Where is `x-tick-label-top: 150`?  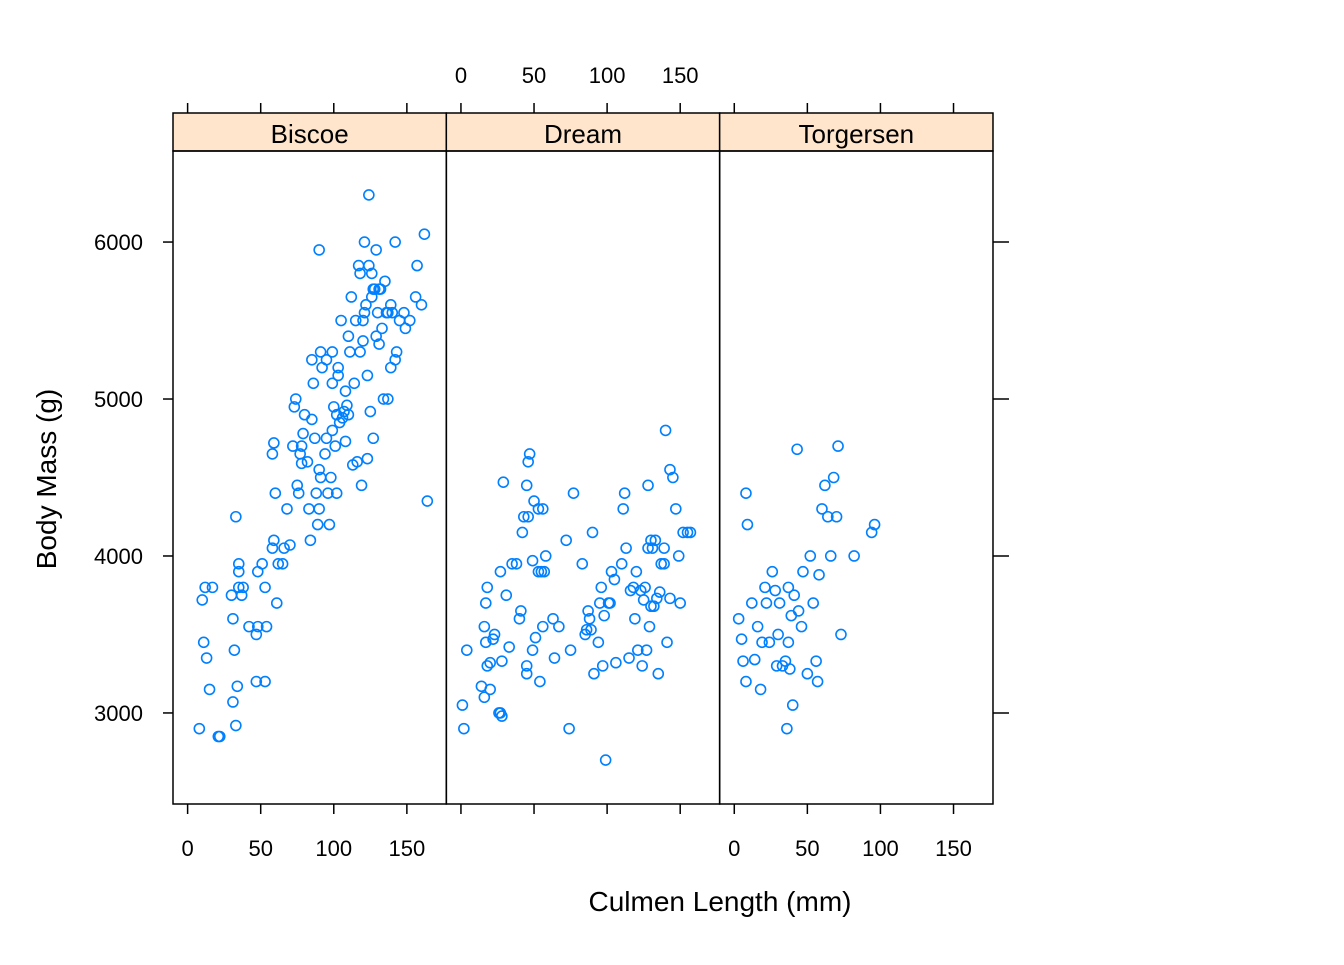 x-tick-label-top: 150 is located at coordinates (680, 75).